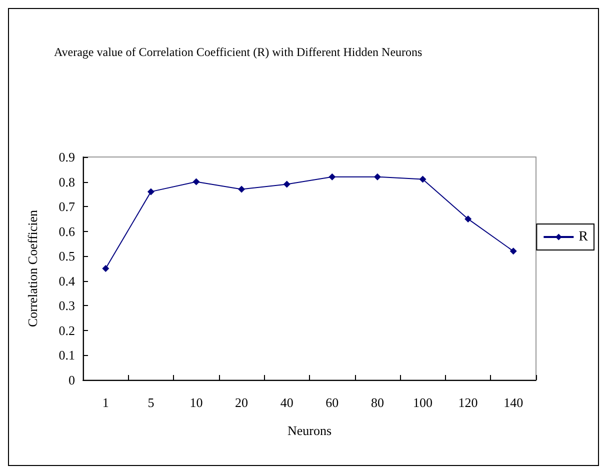  I want to click on y-tick-label: 0.7, so click(67, 206).